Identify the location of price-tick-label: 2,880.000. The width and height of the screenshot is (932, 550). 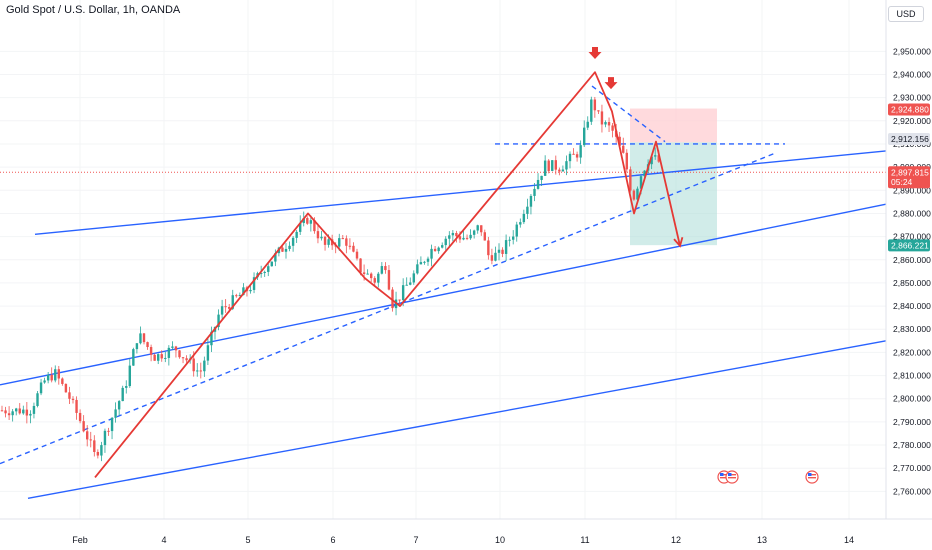
(912, 213).